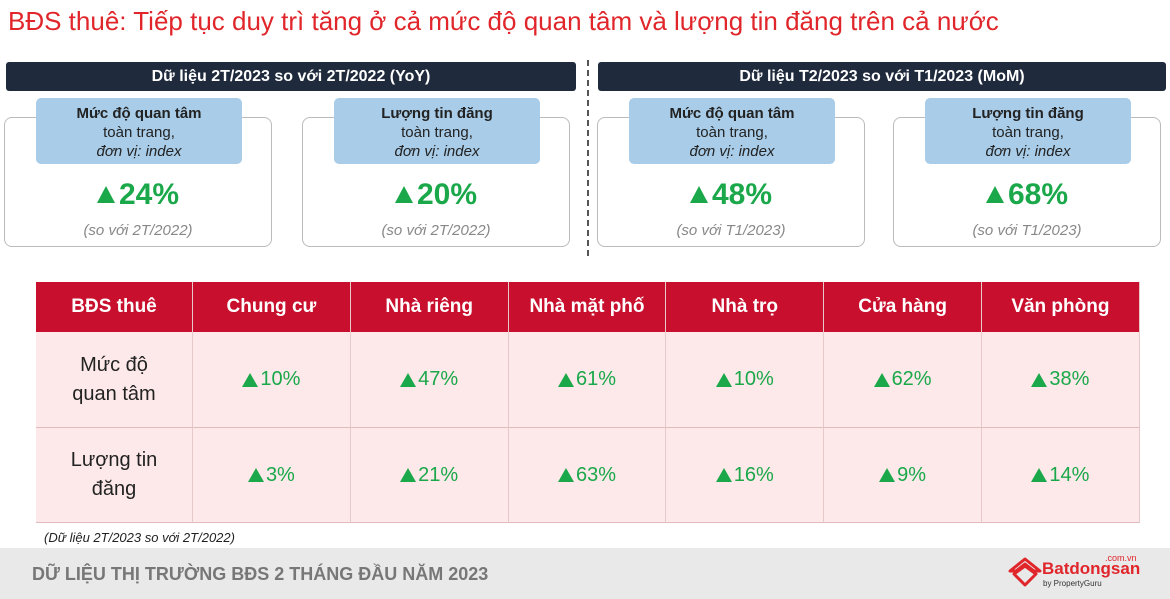 Image resolution: width=1170 pixels, height=599 pixels. I want to click on footnote: (Dữ liệu 2T/2023 so với 2T/2022), so click(139, 537).